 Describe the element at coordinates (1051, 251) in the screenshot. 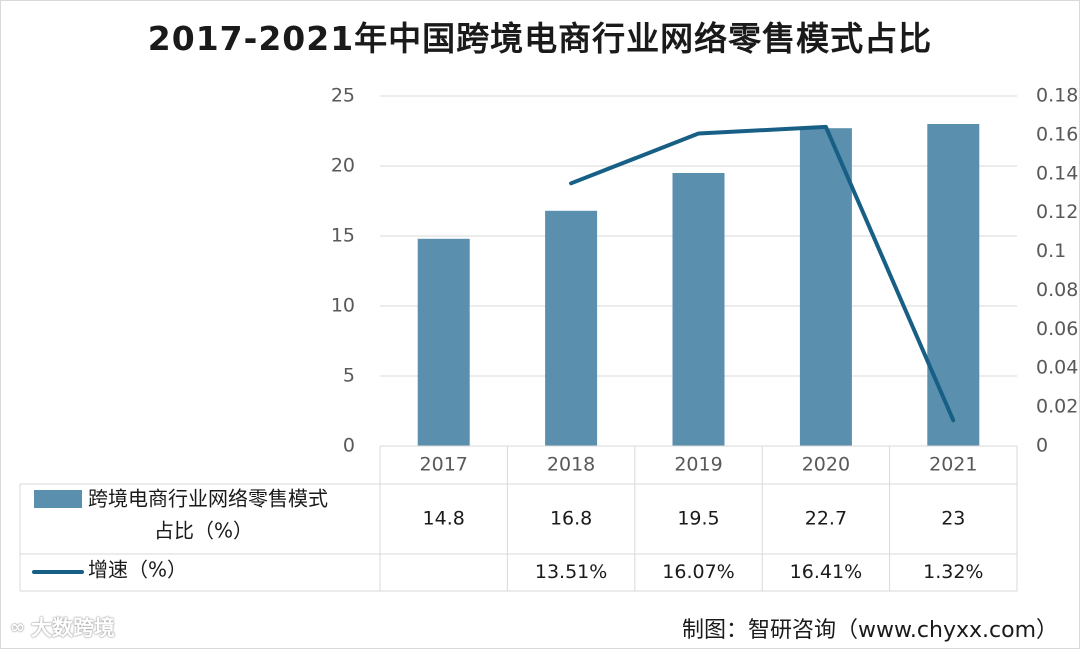

I see `y-right-tick-label: 0.1` at that location.